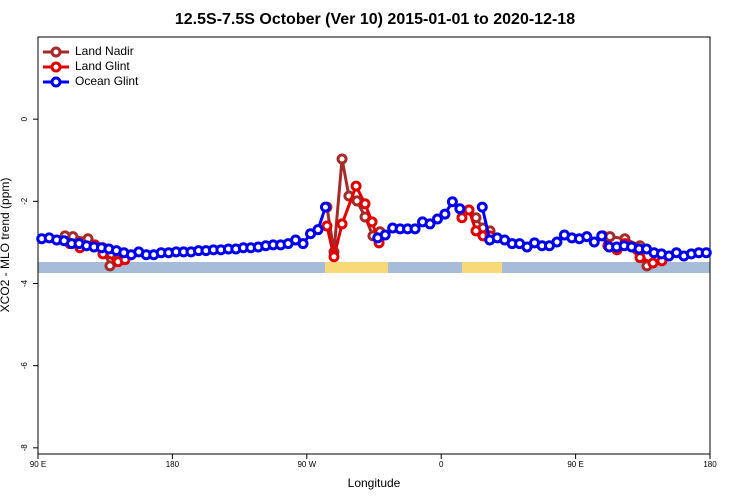  What do you see at coordinates (24, 448) in the screenshot?
I see `y-tick-label: -8` at bounding box center [24, 448].